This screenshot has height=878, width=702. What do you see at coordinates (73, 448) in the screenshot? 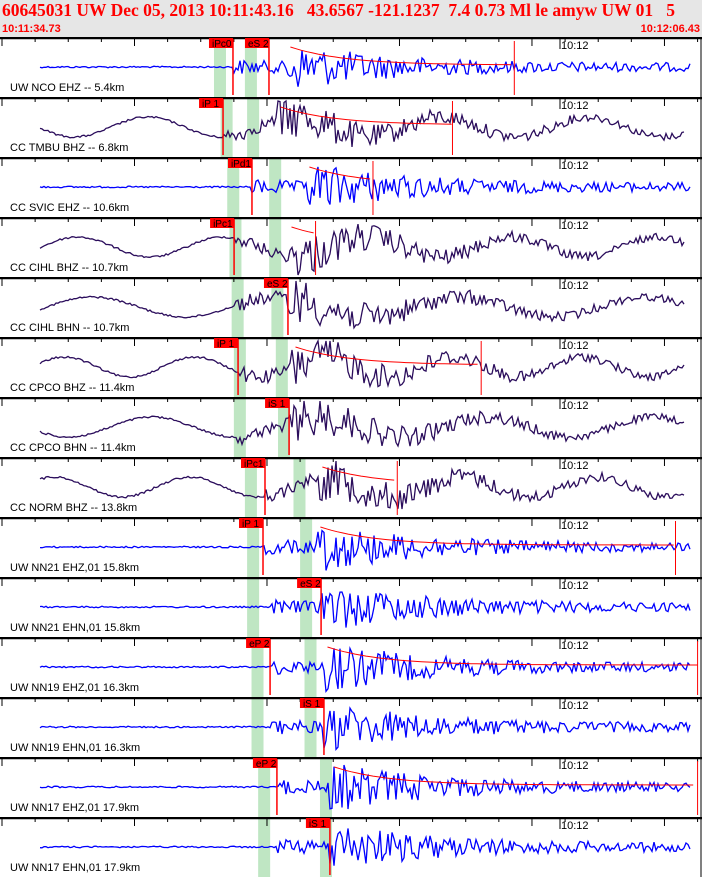
I see `station-label: CC CPCO BHN -- 11.4km` at bounding box center [73, 448].